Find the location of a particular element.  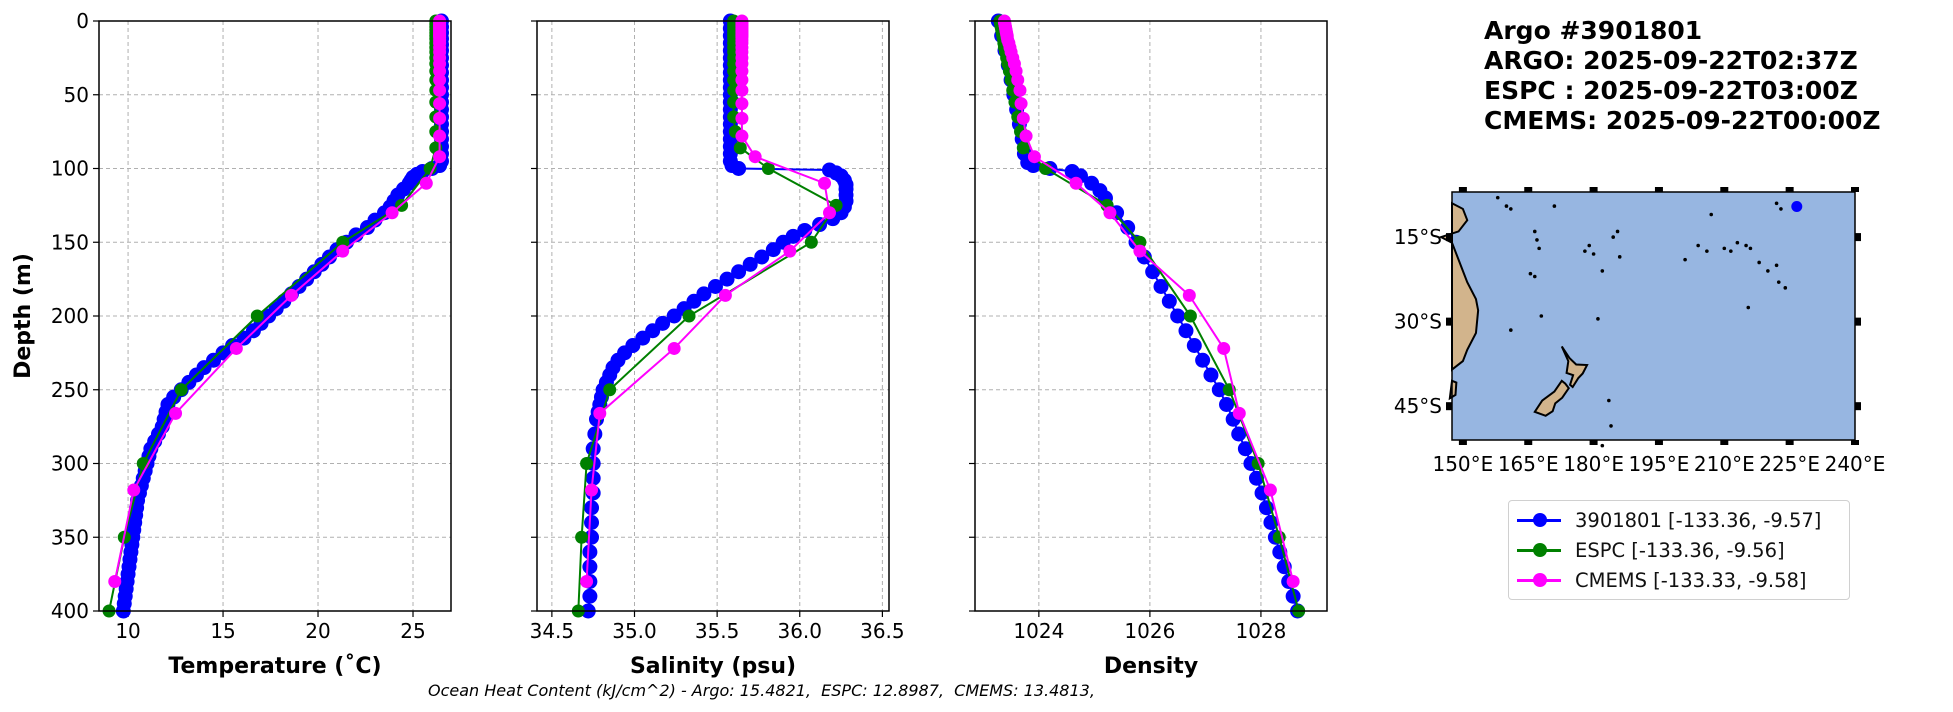

legend-item-espc: ESPC [-133.36, -9.56] is located at coordinates (1651, 550).